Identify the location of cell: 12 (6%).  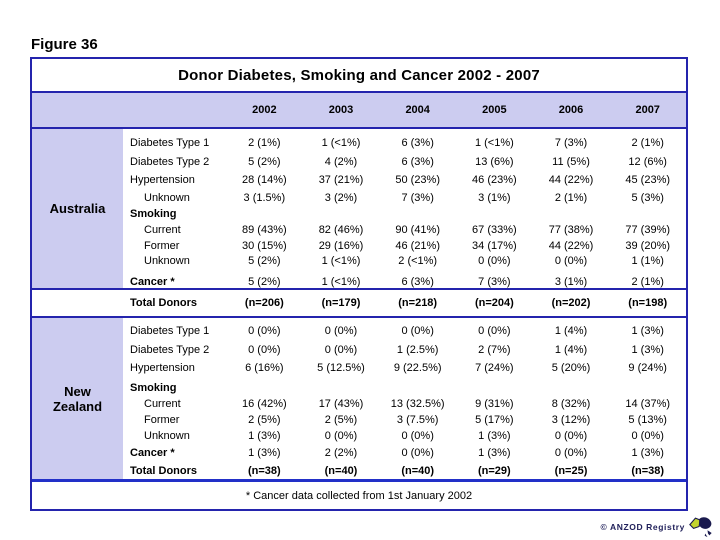
(647, 161).